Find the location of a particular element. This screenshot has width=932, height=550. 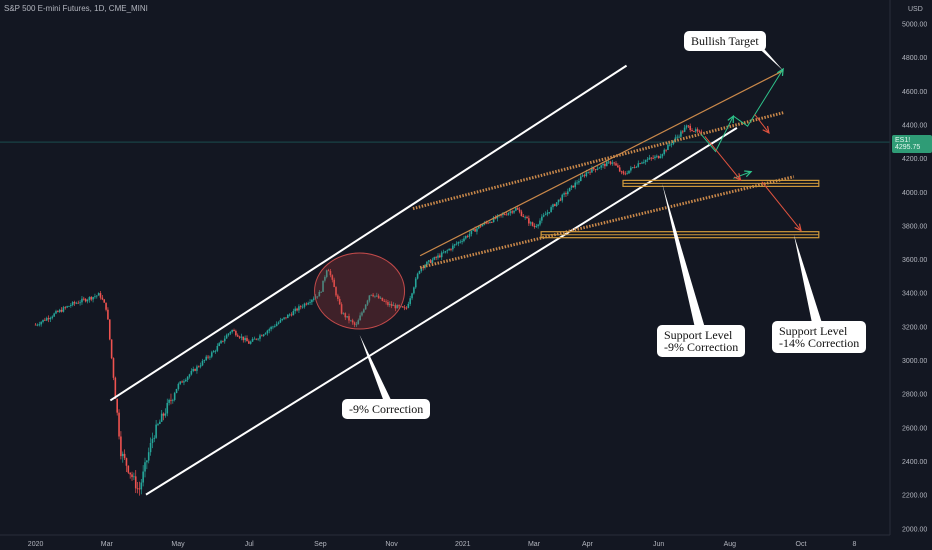

support-level-2-callout: Support Level -14% Correction is located at coordinates (819, 337).